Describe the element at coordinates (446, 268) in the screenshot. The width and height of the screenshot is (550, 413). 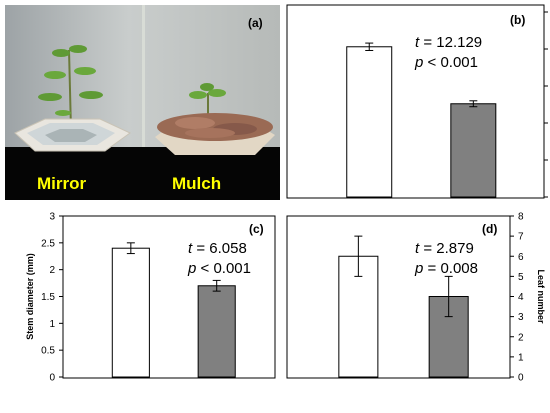
I see `stat-p: p = 0.008` at that location.